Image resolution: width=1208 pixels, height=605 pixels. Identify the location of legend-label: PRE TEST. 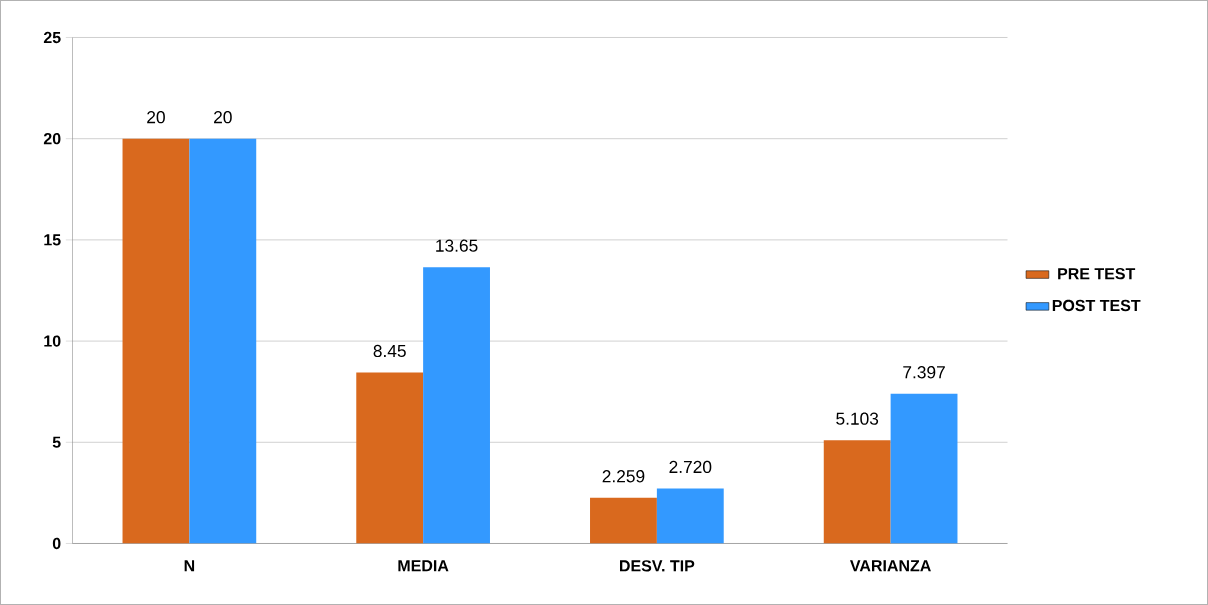
(1097, 273).